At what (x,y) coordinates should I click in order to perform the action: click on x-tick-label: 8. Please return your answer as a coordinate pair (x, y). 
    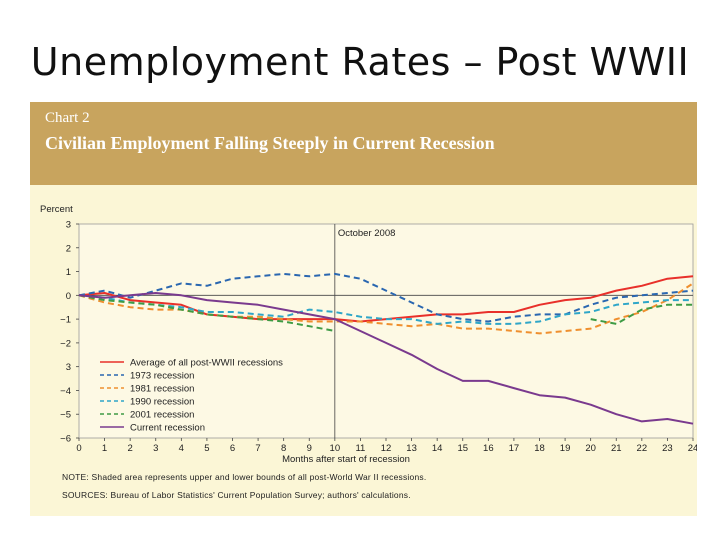
    Looking at the image, I should click on (283, 448).